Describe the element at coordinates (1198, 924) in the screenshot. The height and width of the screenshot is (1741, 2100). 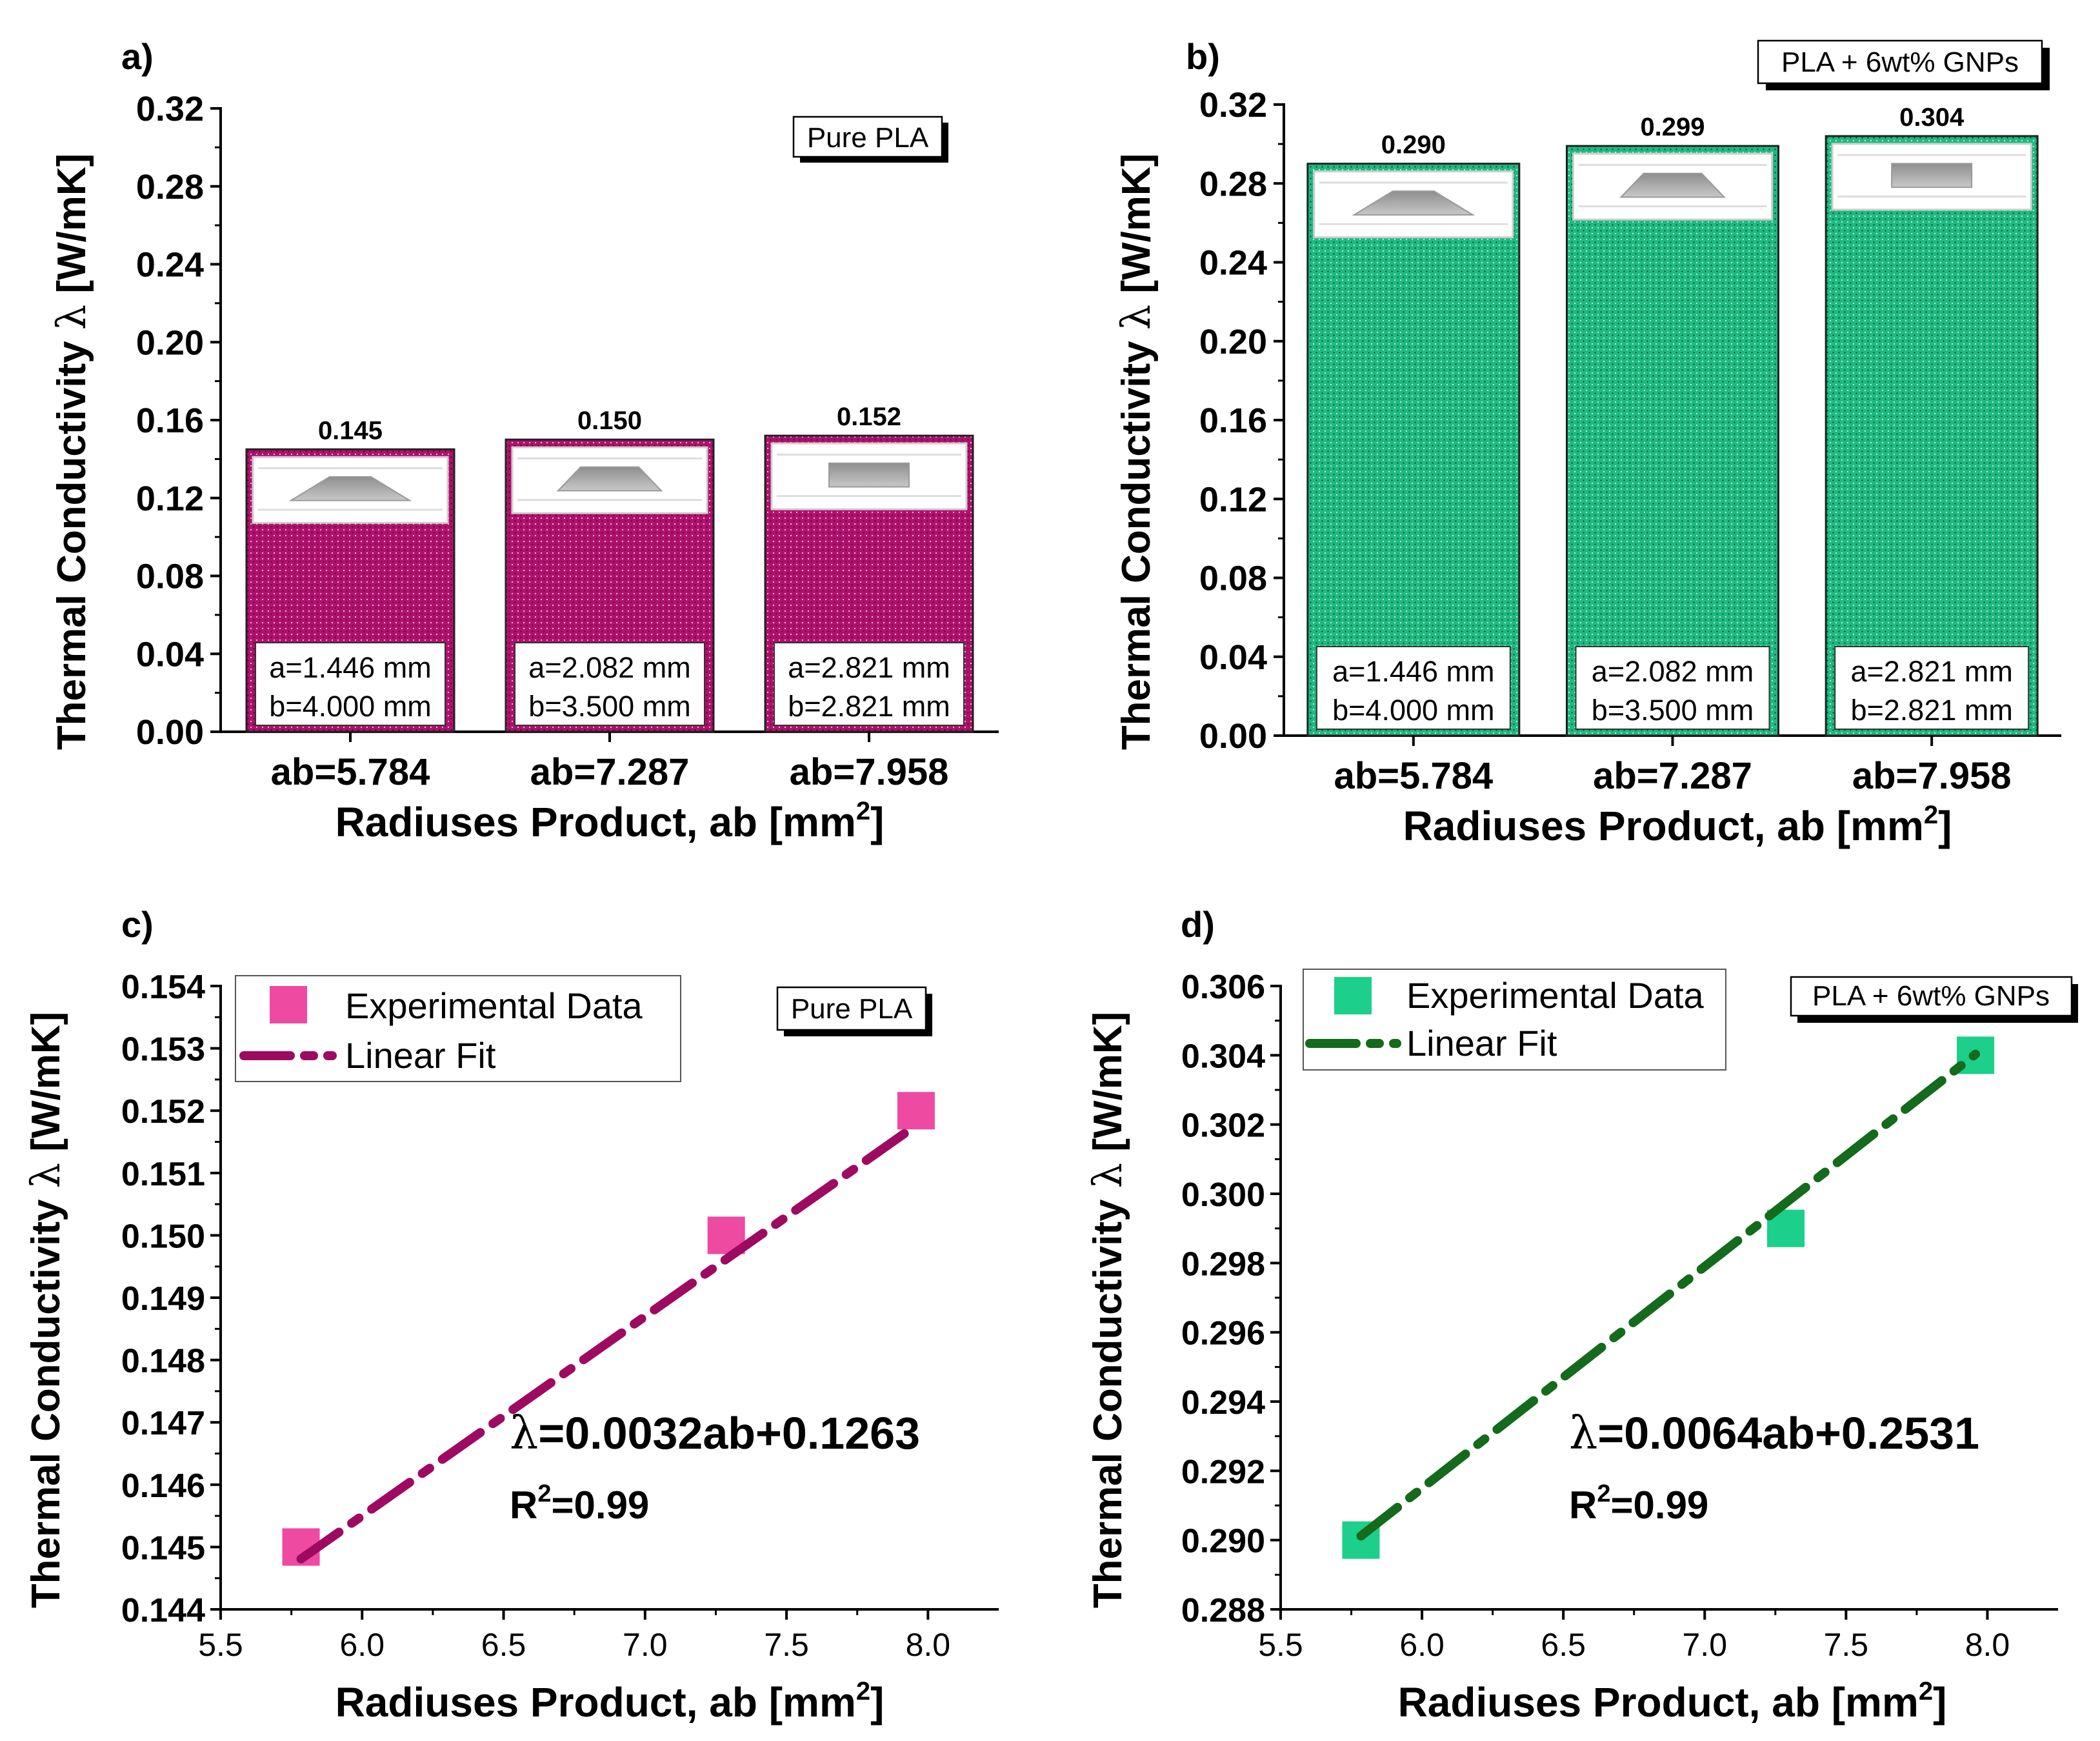
I see `panel-label-d: d)` at that location.